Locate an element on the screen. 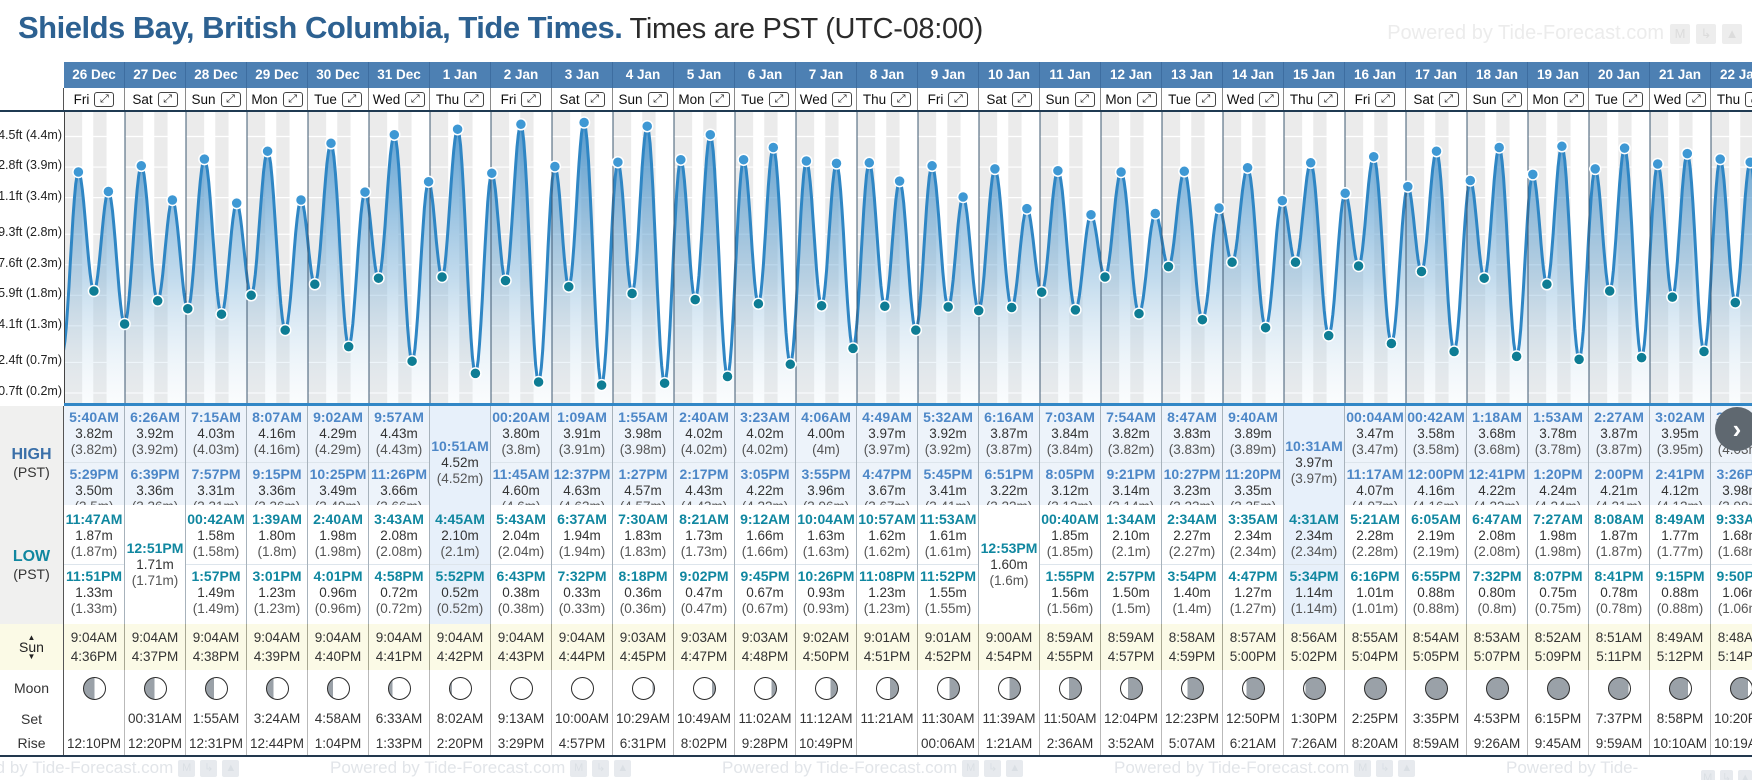  tide-height: 4.22m is located at coordinates (1497, 490).